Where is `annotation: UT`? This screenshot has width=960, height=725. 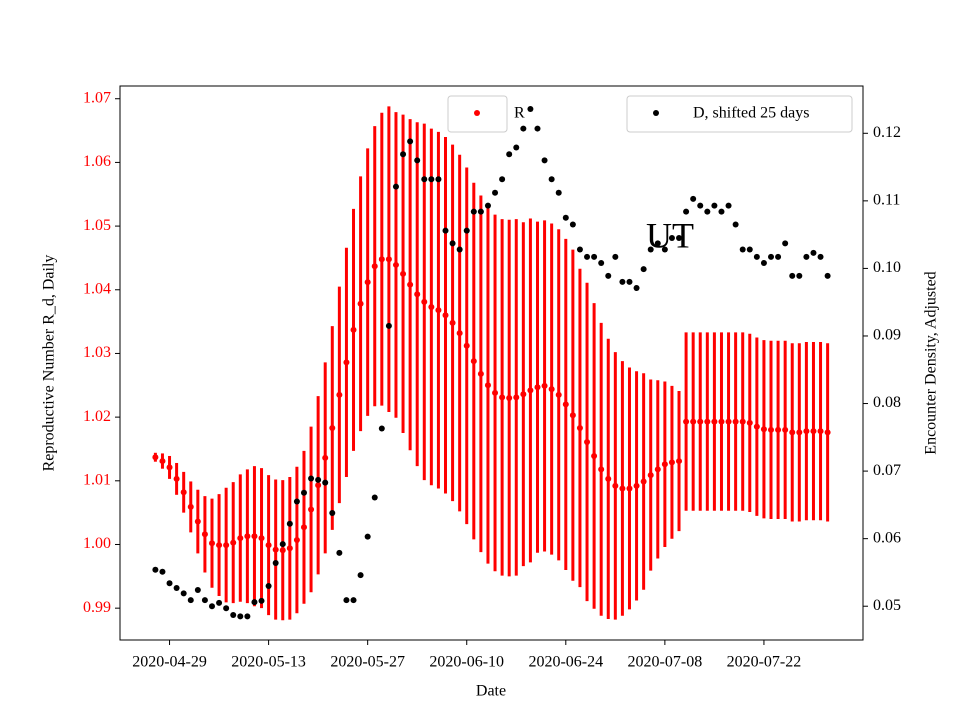 annotation: UT is located at coordinates (670, 235).